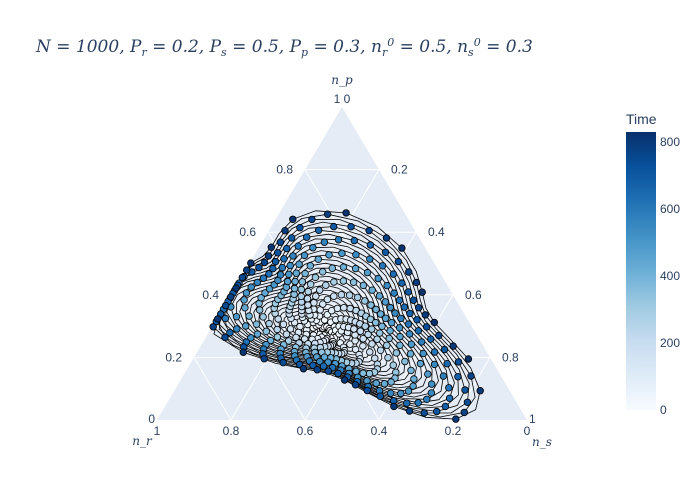  I want to click on tick-ns: 0.4, so click(436, 232).